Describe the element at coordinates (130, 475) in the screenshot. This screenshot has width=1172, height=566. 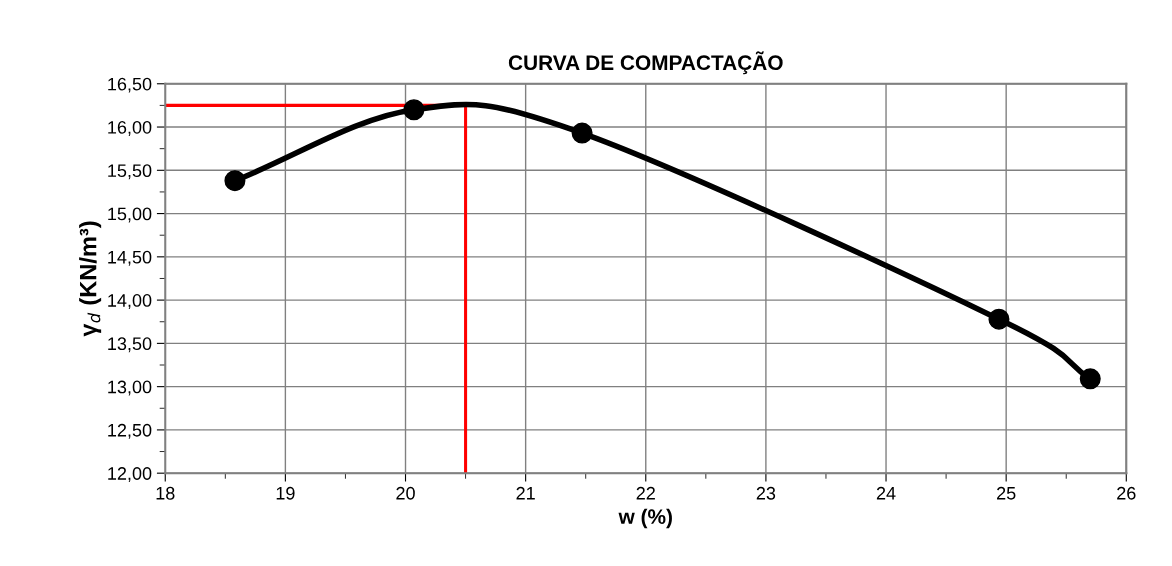
I see `y-tick-label: 12,00` at that location.